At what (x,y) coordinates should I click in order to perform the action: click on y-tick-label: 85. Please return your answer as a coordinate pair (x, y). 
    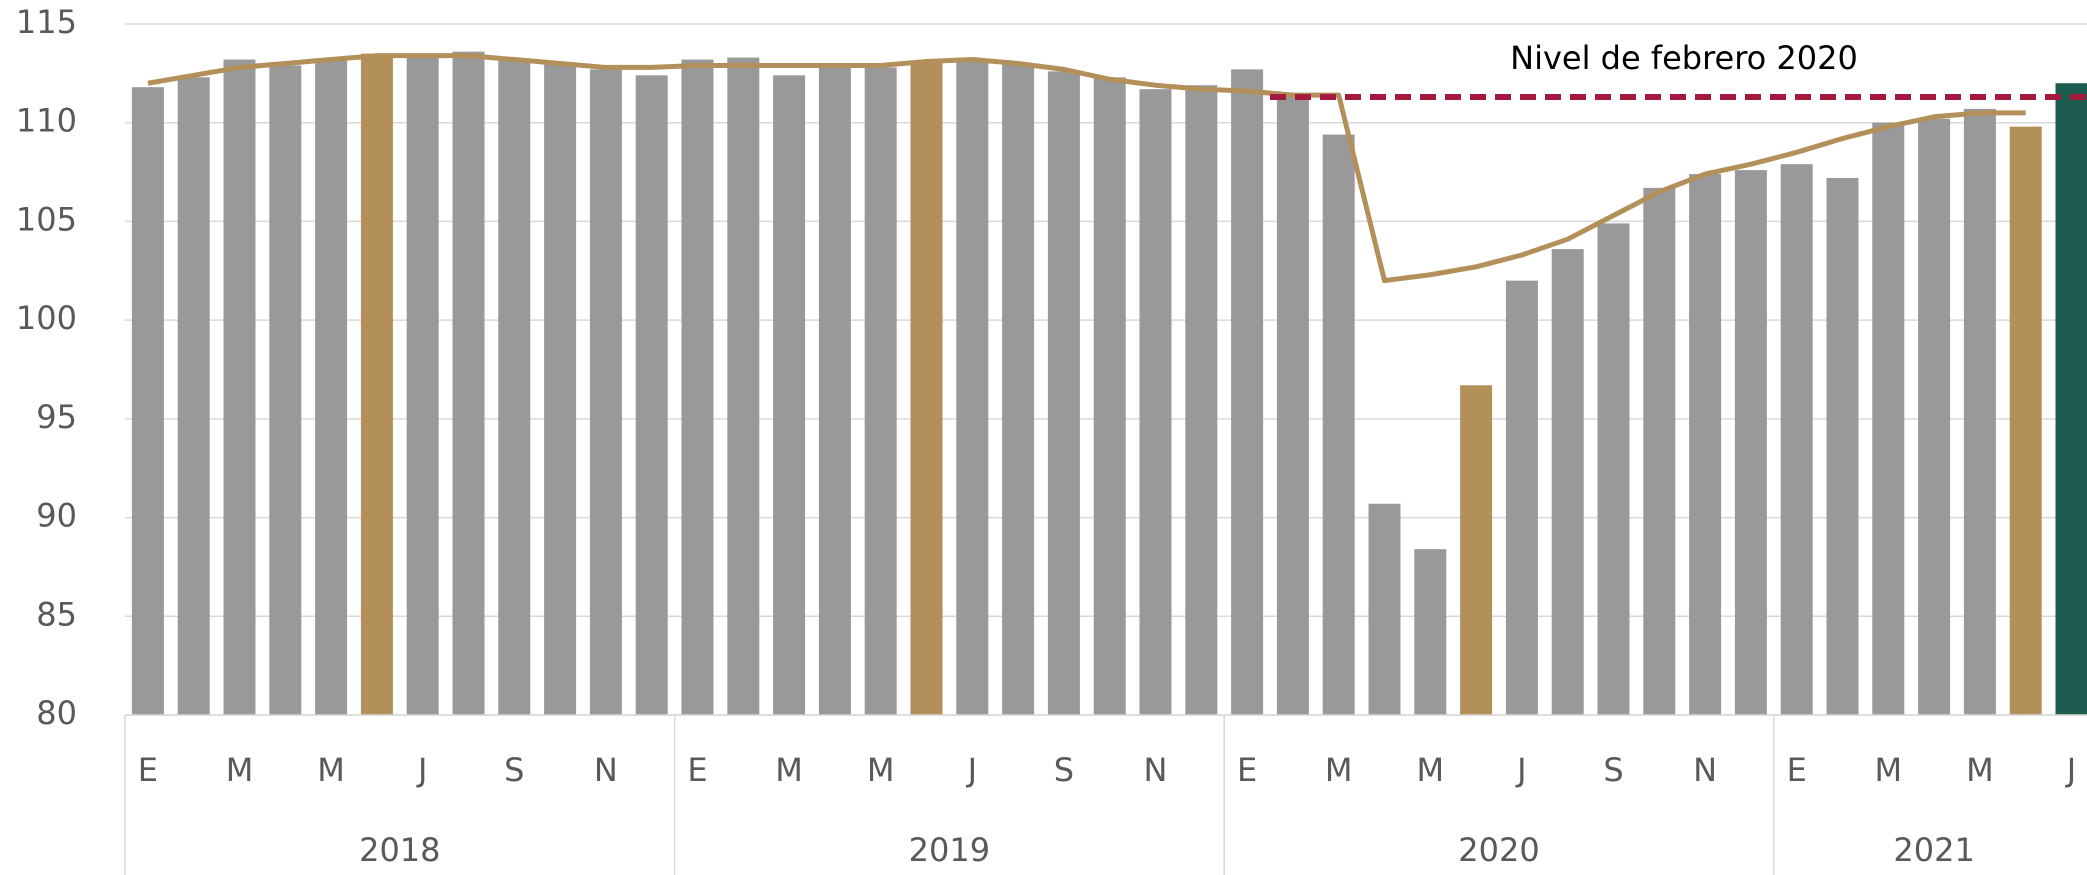
    Looking at the image, I should click on (56, 614).